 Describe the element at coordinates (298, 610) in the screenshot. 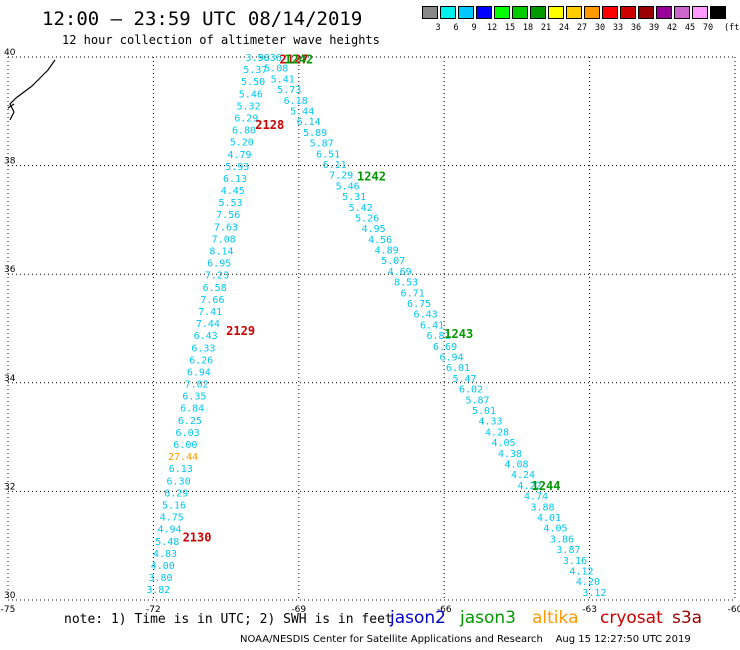

I see `x-tick-label: -69` at that location.